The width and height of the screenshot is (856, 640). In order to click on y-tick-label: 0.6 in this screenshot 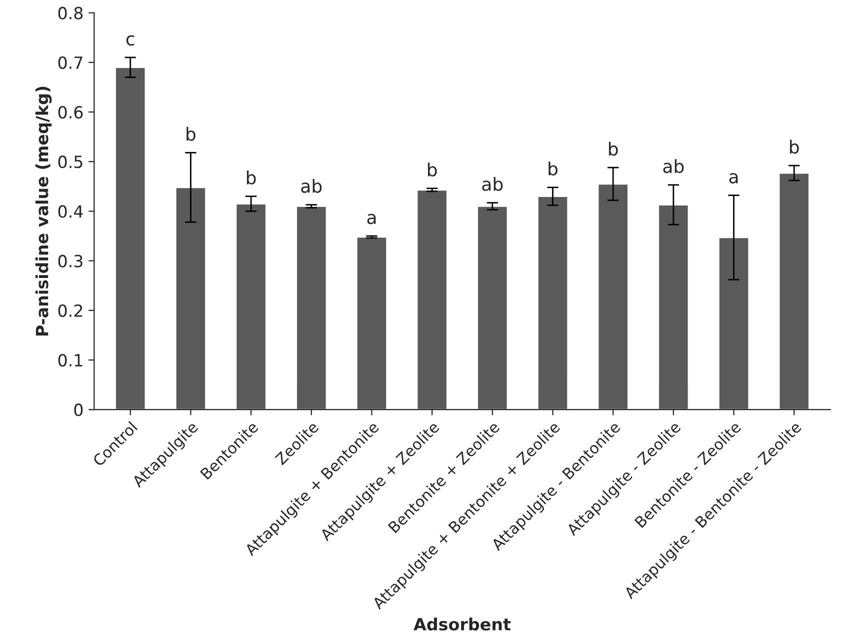, I will do `click(70, 112)`.